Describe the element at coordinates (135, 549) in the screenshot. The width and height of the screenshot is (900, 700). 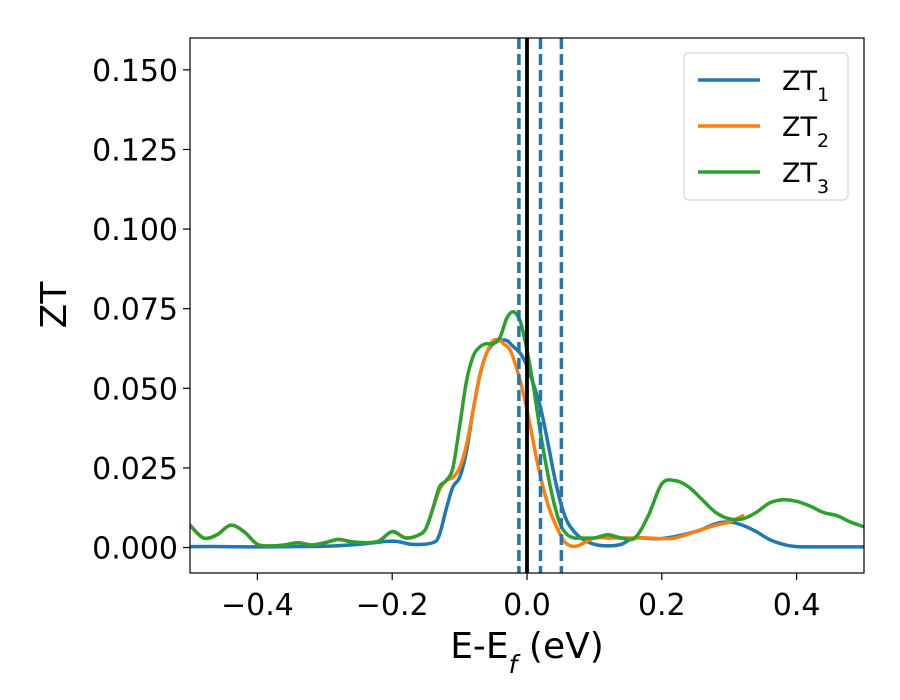
I see `y-tick-label: 0.000` at that location.